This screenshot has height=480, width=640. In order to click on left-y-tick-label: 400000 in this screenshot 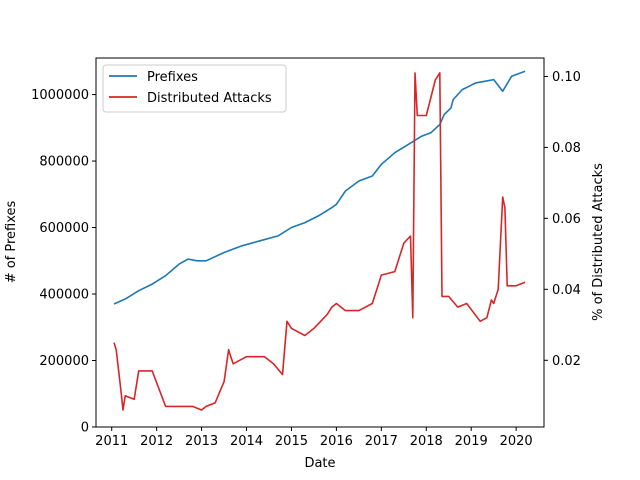, I will do `click(64, 295)`.